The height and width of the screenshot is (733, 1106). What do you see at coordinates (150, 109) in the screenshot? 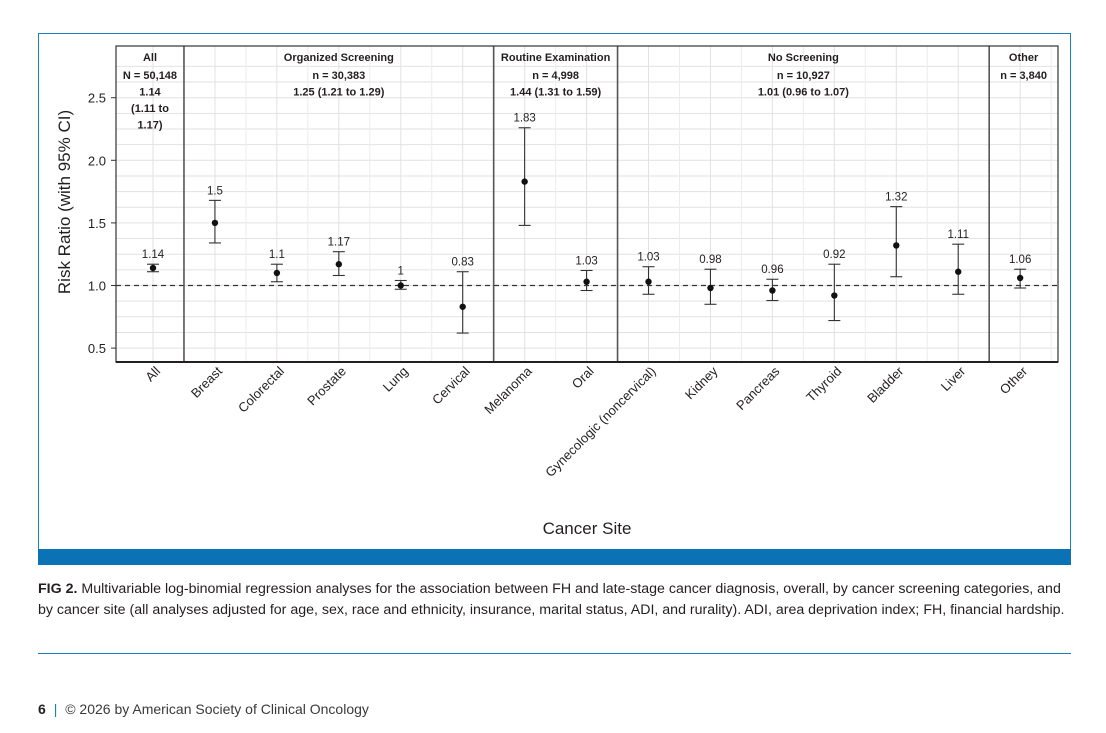
I see `group-stat-line: (1.11 to` at bounding box center [150, 109].